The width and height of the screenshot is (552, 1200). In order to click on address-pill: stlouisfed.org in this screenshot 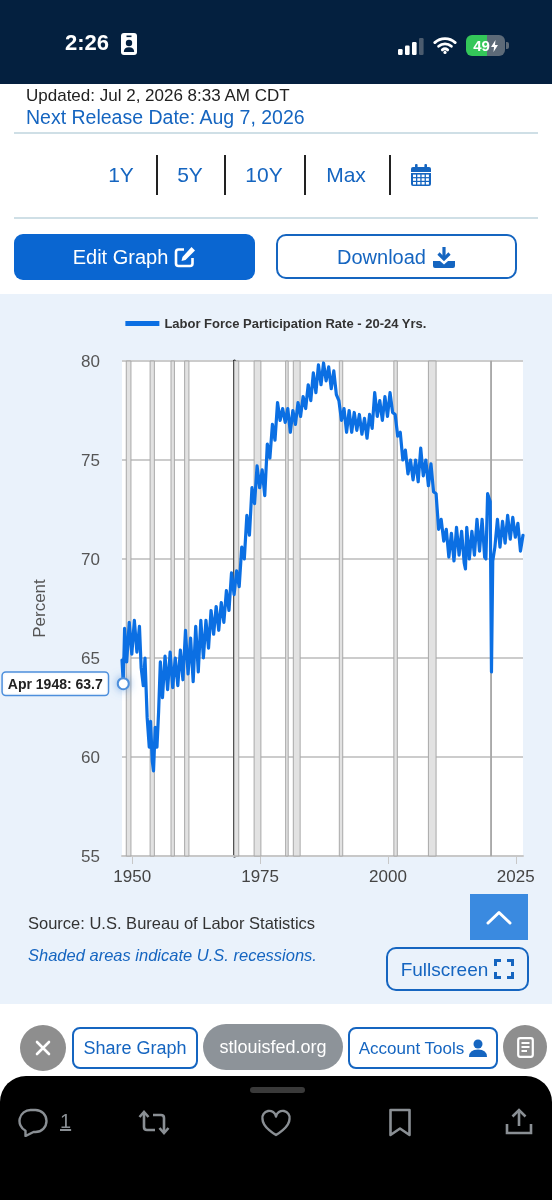, I will do `click(273, 1047)`.